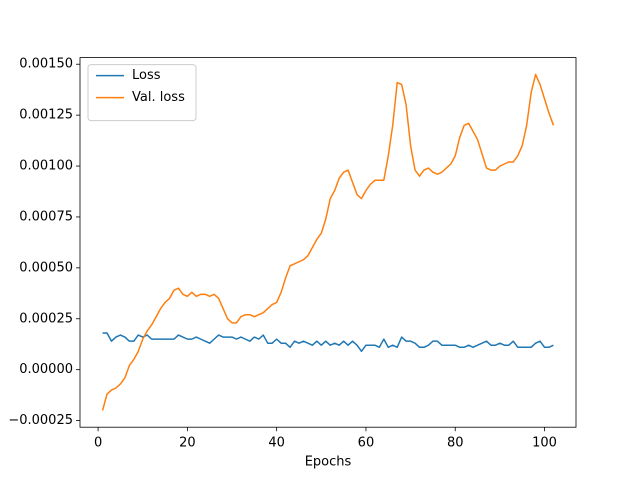 The height and width of the screenshot is (480, 640). What do you see at coordinates (544, 443) in the screenshot?
I see `x-tick-label: 100` at bounding box center [544, 443].